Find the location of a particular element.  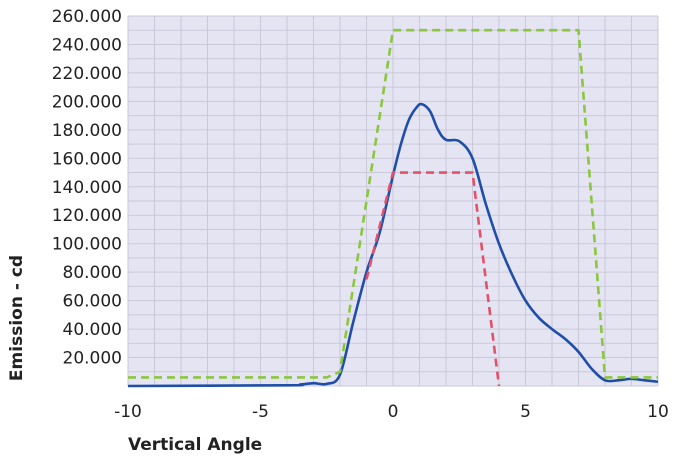

y-tick-label: 120.000 is located at coordinates (87, 216).